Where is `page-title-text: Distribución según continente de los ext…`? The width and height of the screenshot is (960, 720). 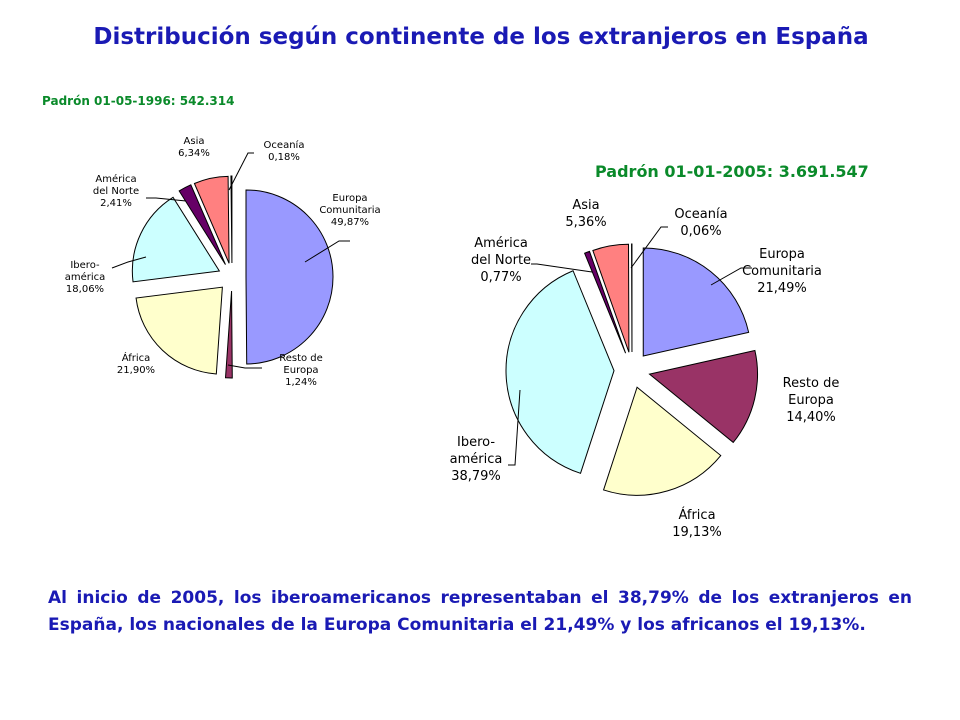
page-title-text: Distribución según continente de los ext… is located at coordinates (481, 37).